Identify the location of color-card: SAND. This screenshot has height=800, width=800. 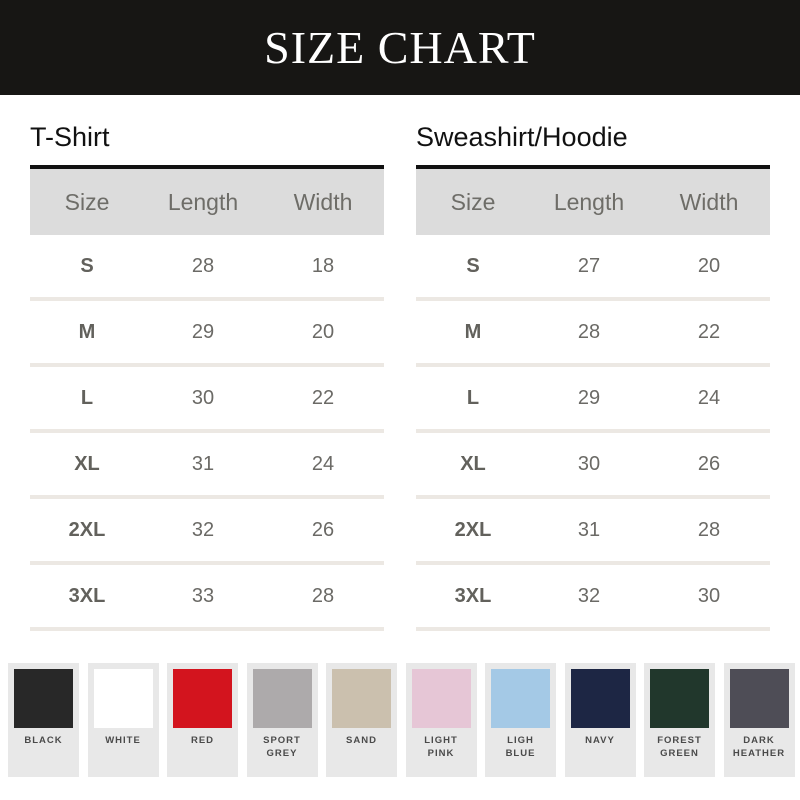
(361, 720).